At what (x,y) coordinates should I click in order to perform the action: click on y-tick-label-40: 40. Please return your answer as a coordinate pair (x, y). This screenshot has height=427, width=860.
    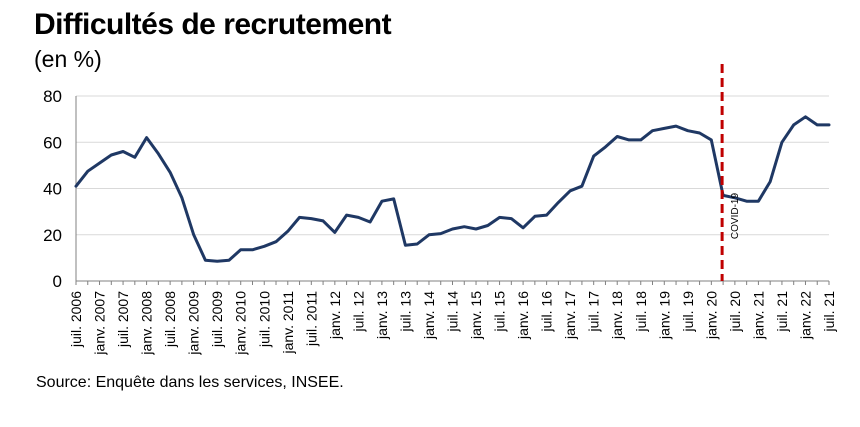
    Looking at the image, I should click on (52, 189).